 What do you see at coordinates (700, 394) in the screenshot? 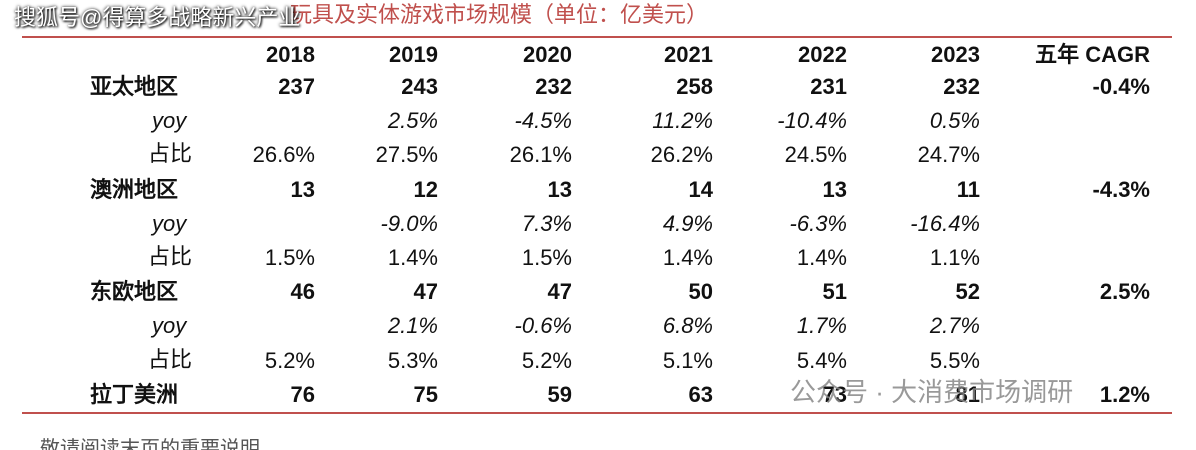
I see `cell: 63` at bounding box center [700, 394].